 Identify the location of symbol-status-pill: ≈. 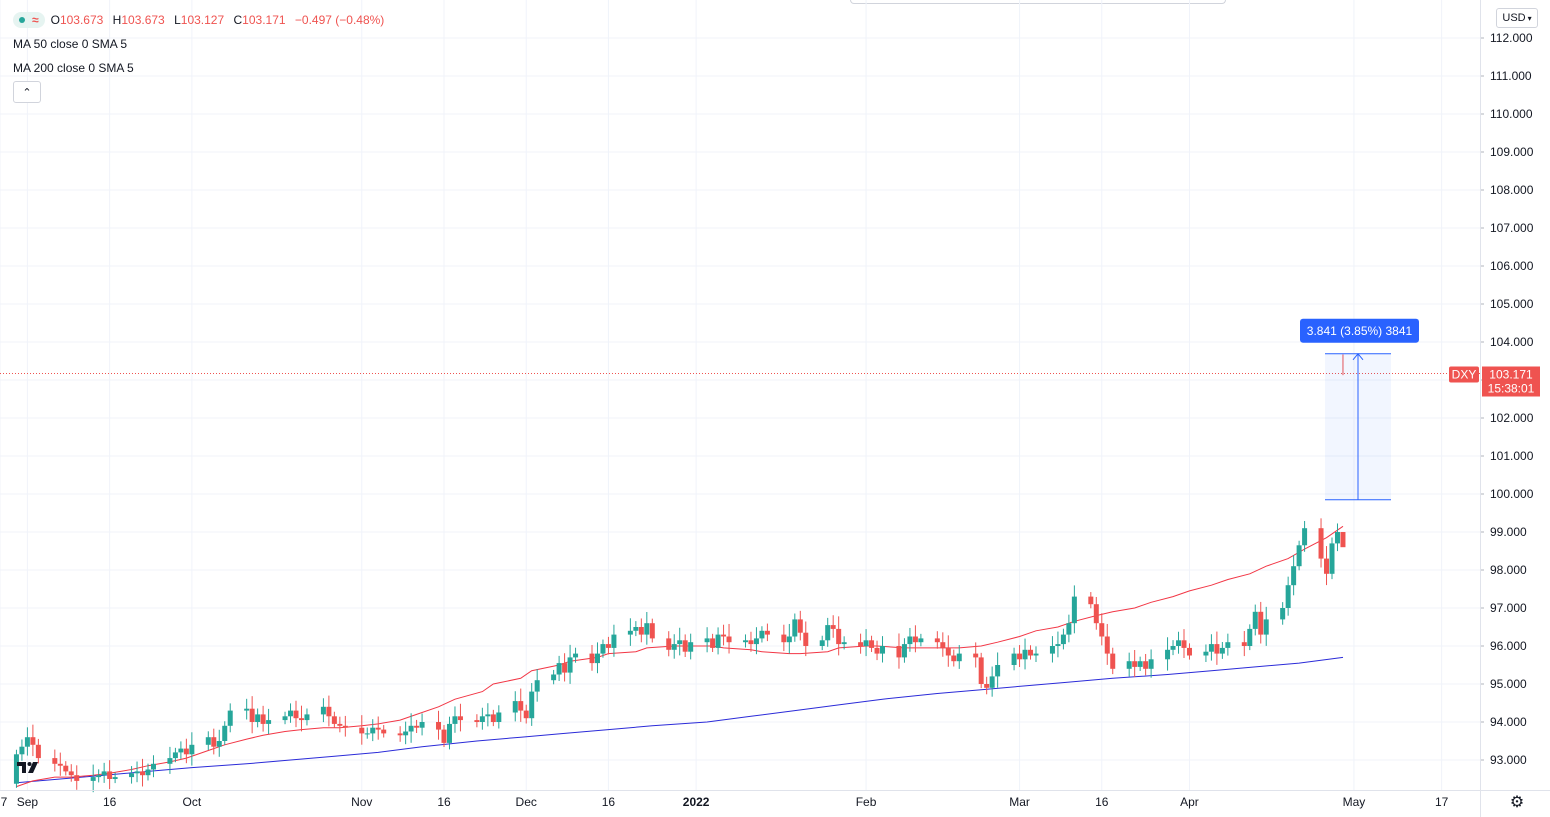
(29, 20).